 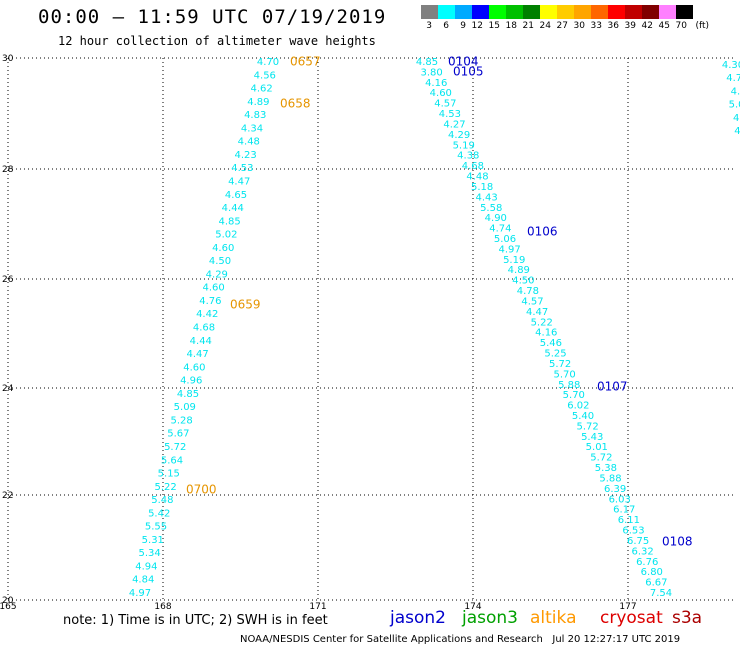 I want to click on wave-height-value: 5.40, so click(x=583, y=416).